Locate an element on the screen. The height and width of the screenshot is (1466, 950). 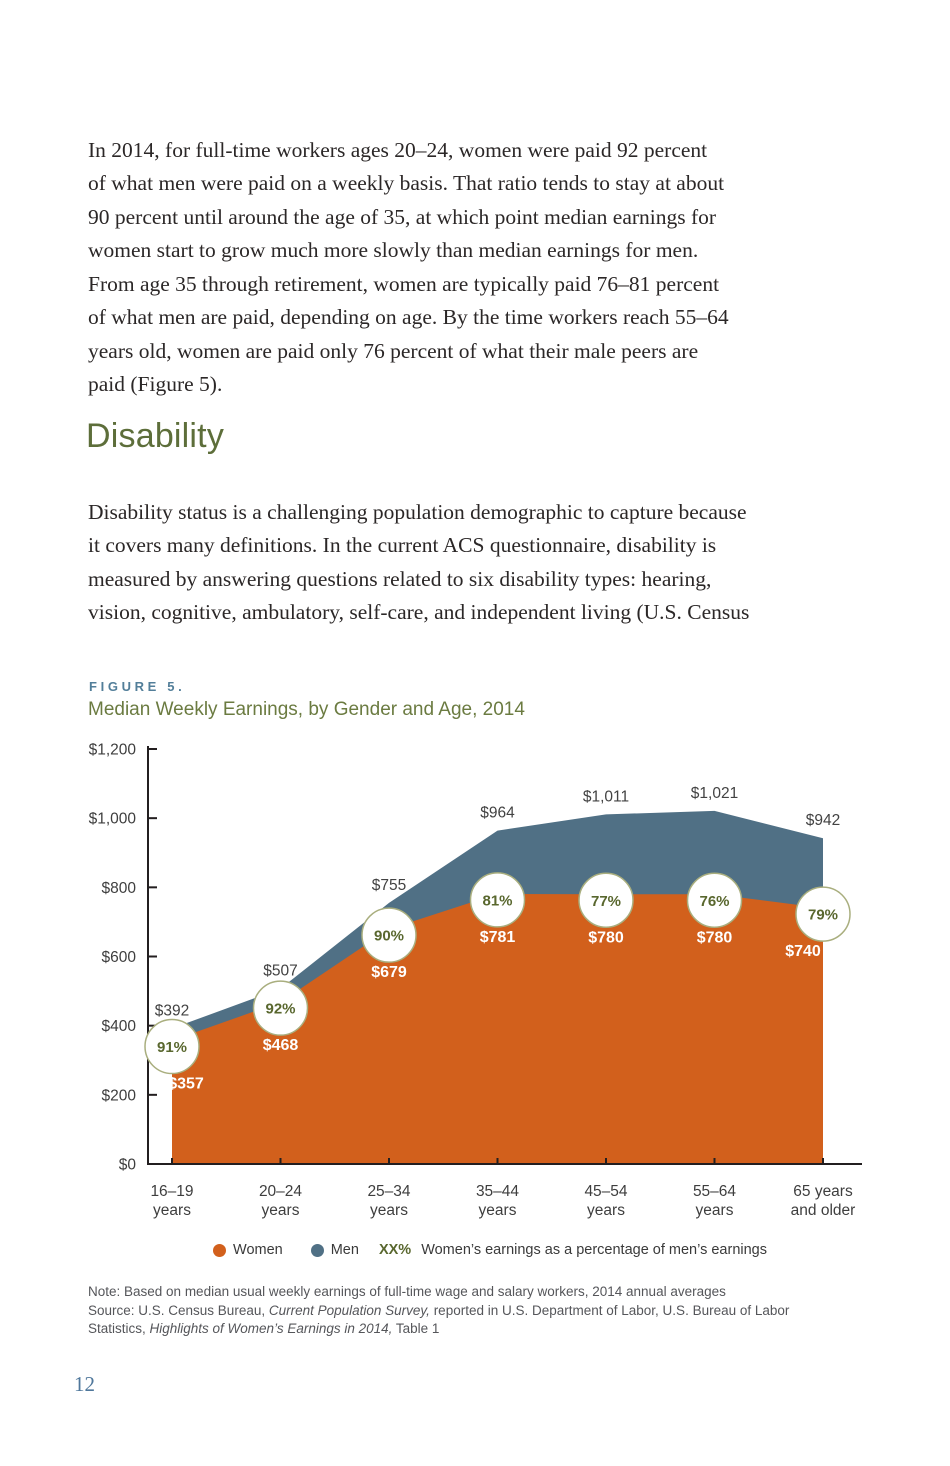
x-category-label: 25–34 is located at coordinates (388, 1191).